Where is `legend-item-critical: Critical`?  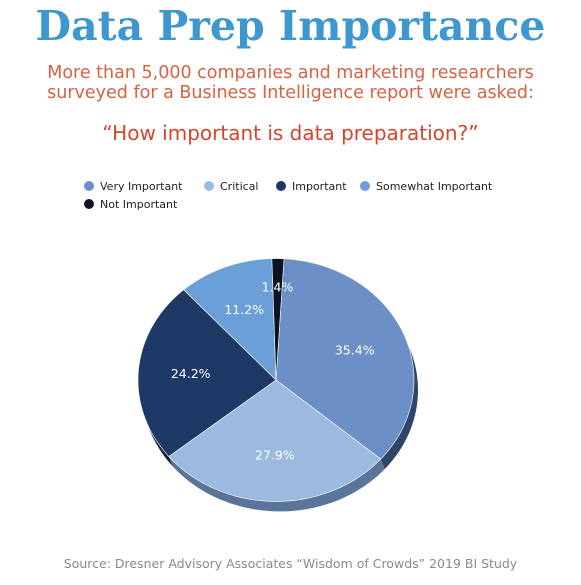
legend-item-critical: Critical is located at coordinates (231, 186).